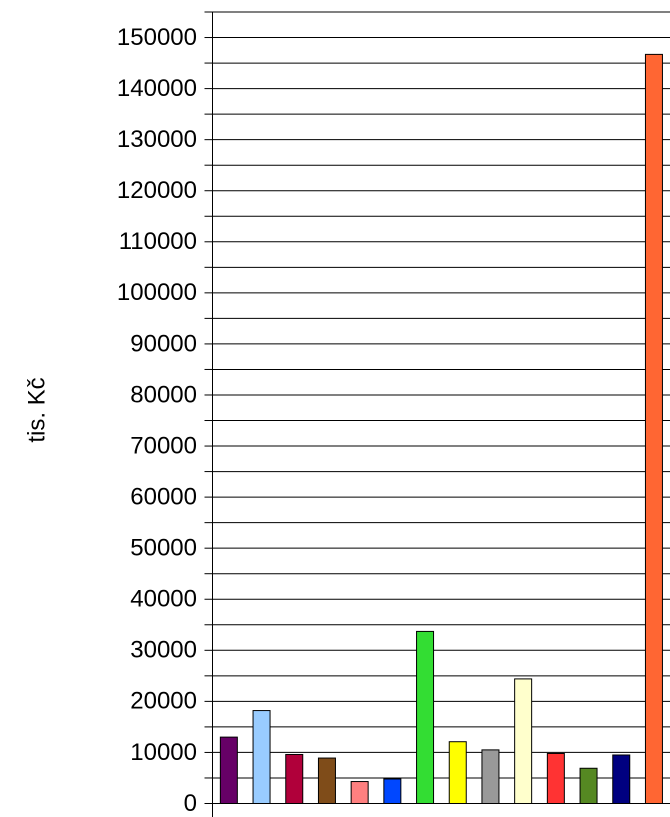  I want to click on y-tick-label: 60000, so click(163, 496).